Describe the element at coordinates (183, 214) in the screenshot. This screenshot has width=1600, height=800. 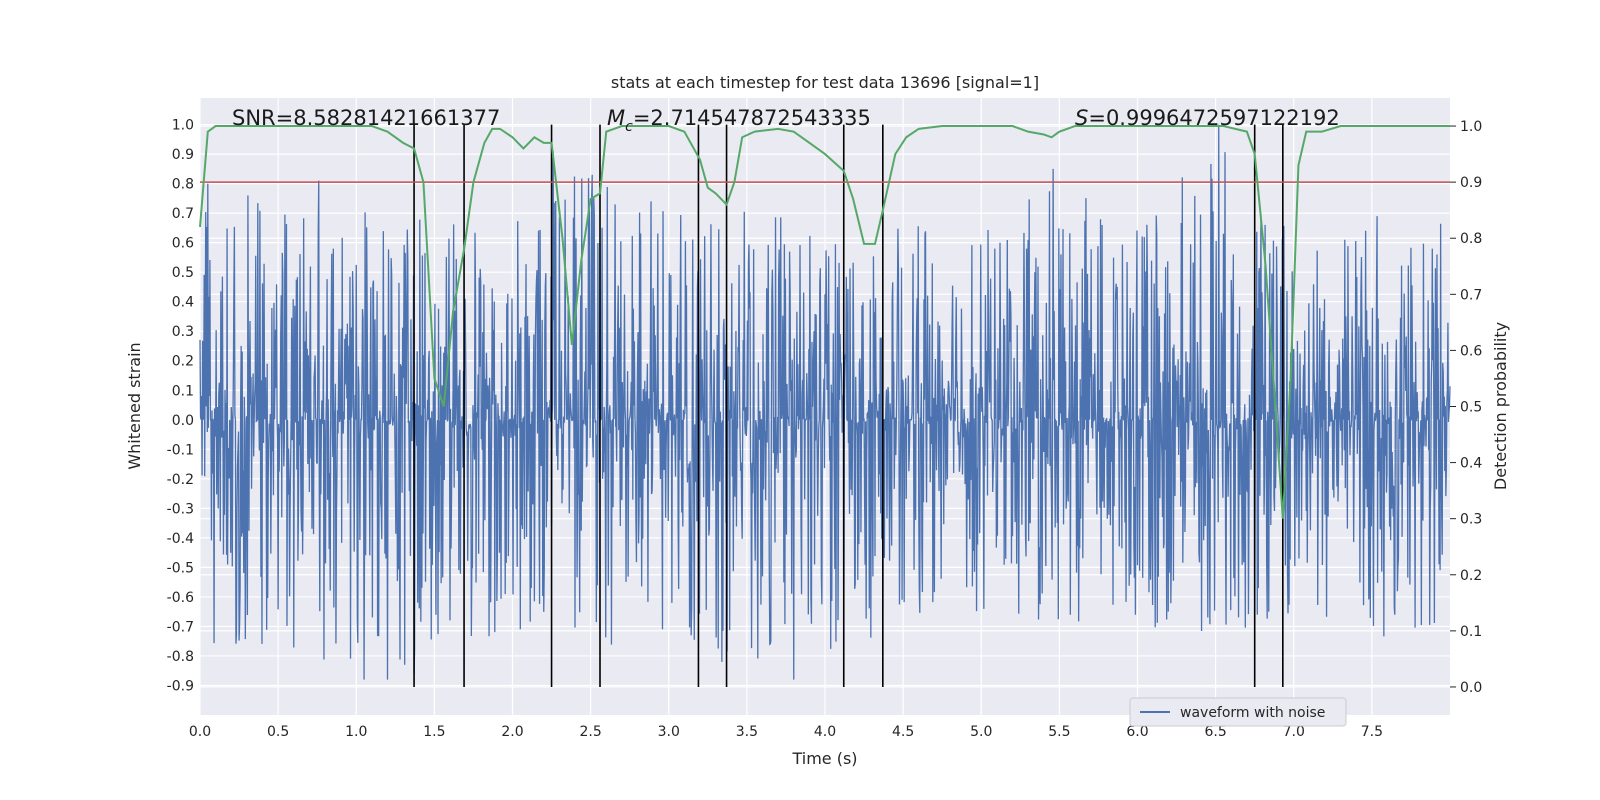
I see `y-tick-label: 0.7` at that location.